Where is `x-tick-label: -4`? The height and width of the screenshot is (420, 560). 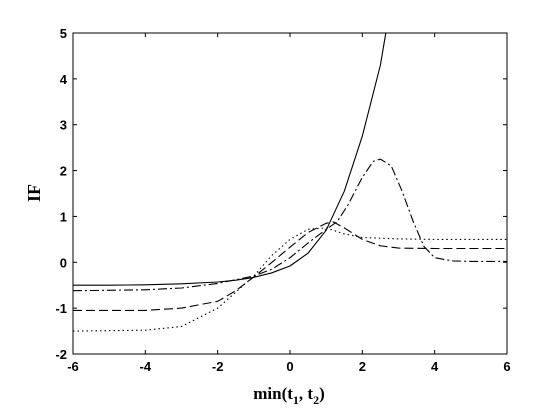
x-tick-label: -4 is located at coordinates (146, 366).